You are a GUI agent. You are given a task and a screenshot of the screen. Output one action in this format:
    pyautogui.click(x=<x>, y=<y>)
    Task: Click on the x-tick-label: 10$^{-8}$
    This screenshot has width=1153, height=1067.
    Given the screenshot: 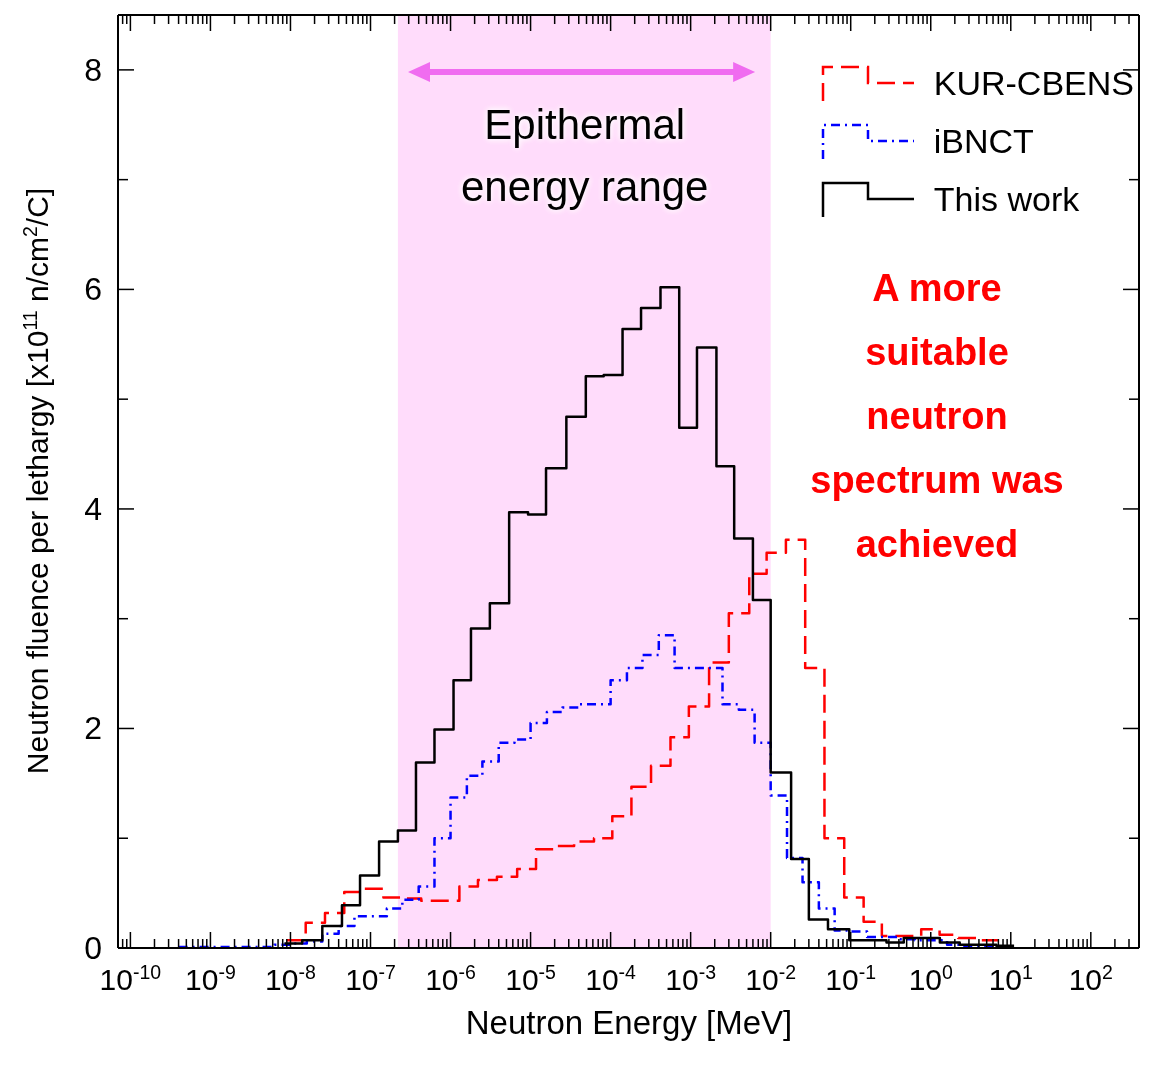 What is the action you would take?
    pyautogui.click(x=290, y=978)
    